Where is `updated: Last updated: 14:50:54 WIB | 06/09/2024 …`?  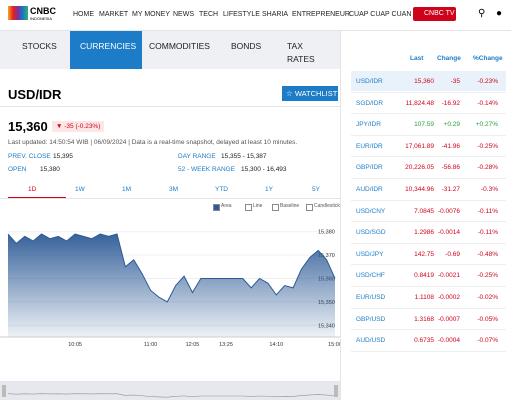 updated: Last updated: 14:50:54 WIB | 06/09/2024 … is located at coordinates (153, 142).